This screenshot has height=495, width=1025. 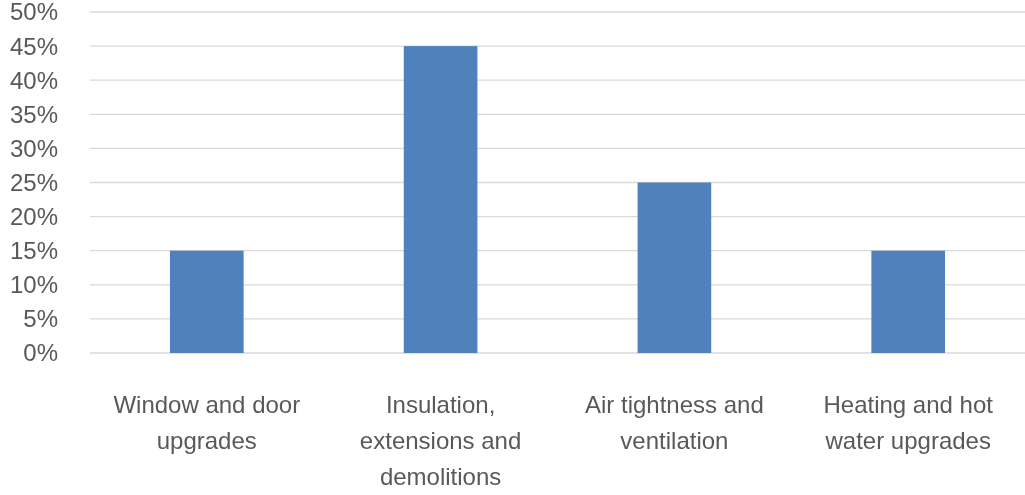 What do you see at coordinates (440, 440) in the screenshot?
I see `x-tick-label: Insulation, extensions and demolitions` at bounding box center [440, 440].